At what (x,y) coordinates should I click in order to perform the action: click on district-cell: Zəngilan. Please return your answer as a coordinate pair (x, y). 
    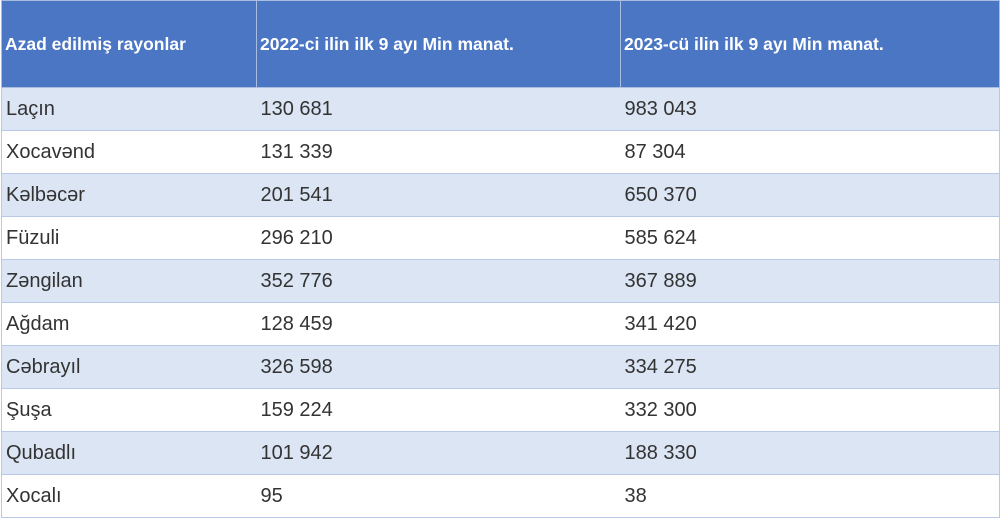
    Looking at the image, I should click on (129, 281).